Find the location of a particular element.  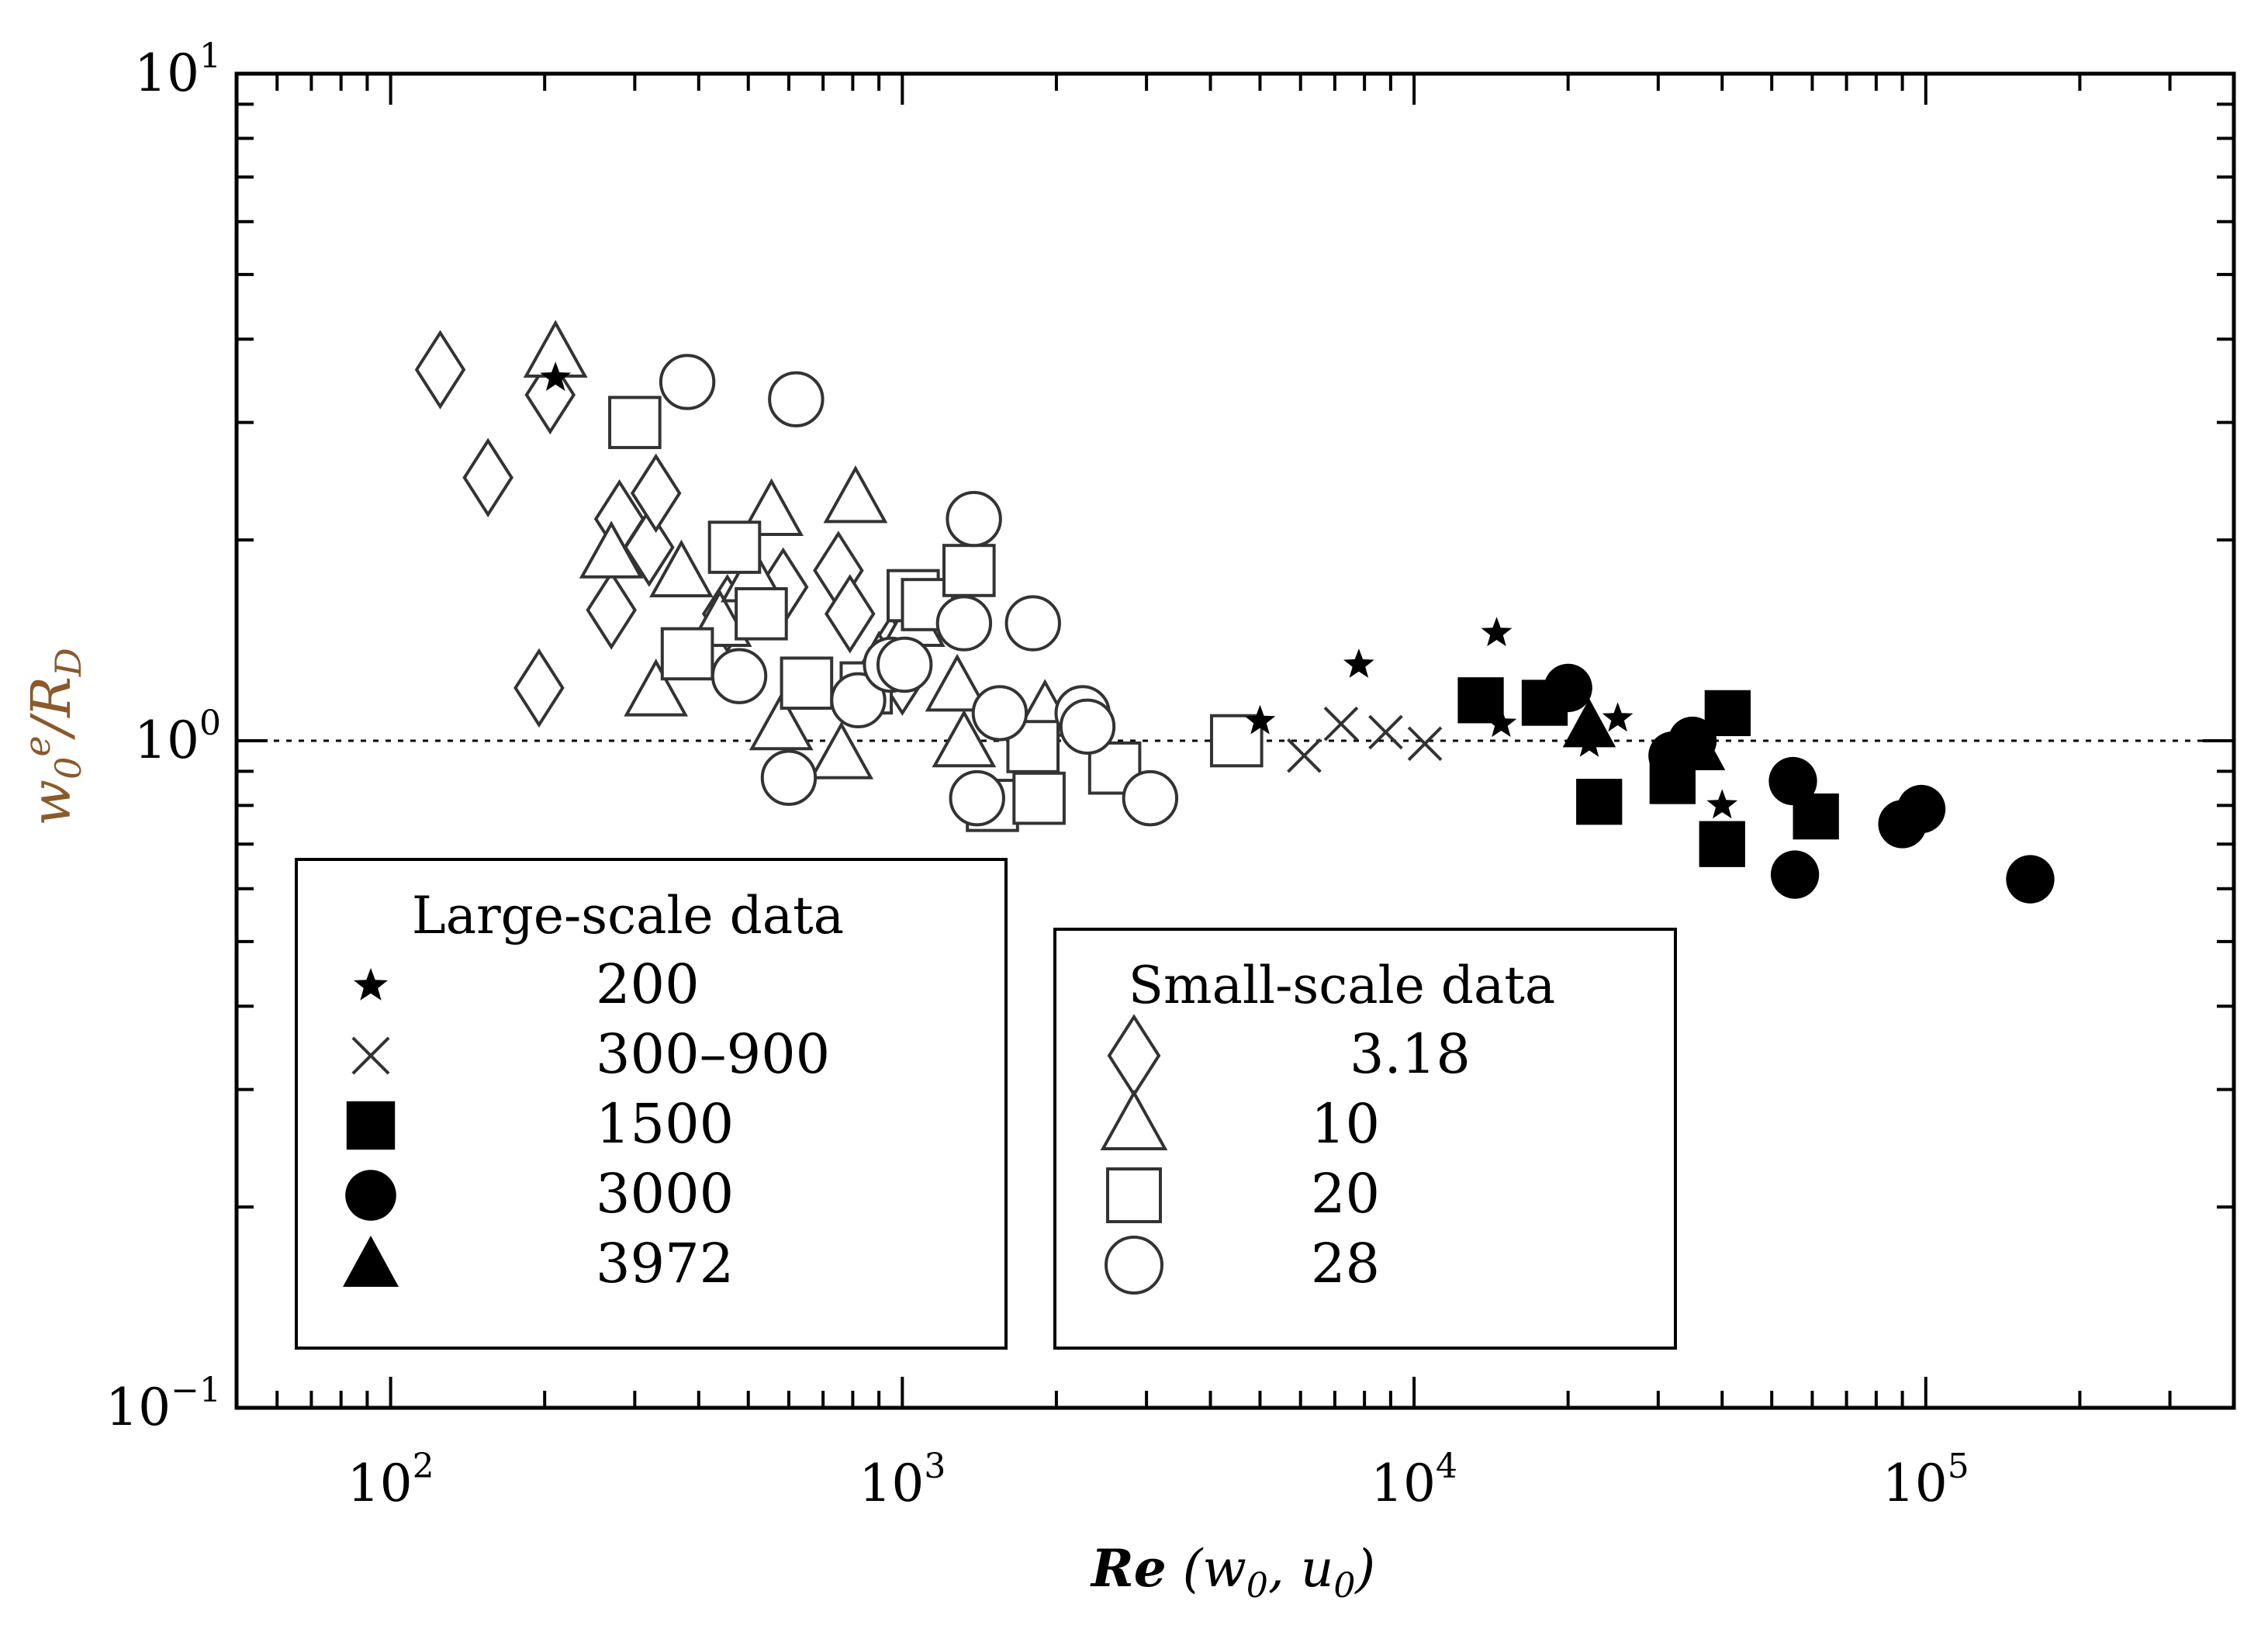

legend-label: 20 is located at coordinates (1345, 1194).